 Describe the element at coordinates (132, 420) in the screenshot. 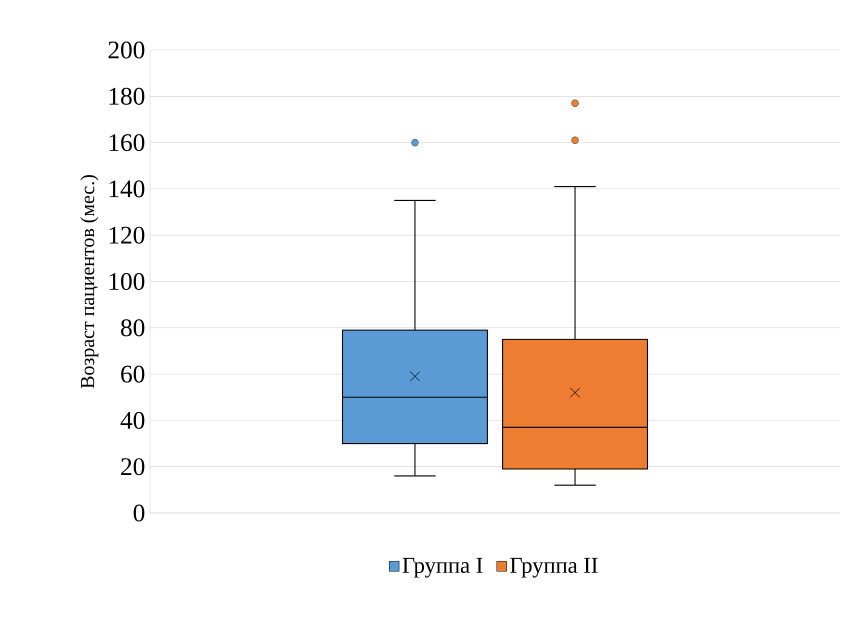

I see `y-tick-label: 40` at that location.